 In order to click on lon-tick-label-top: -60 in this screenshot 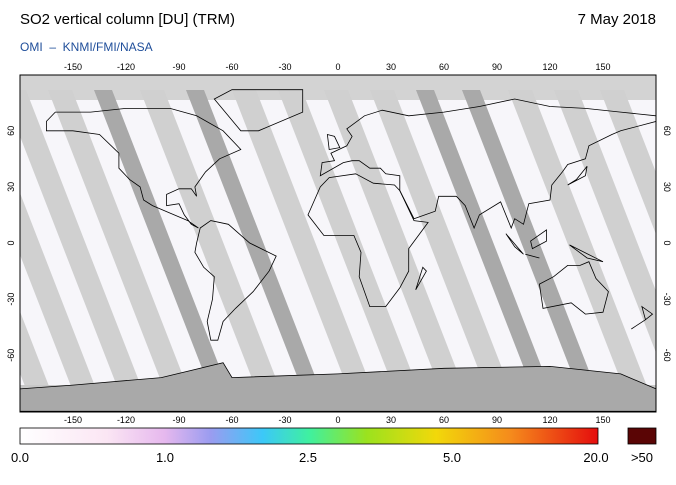, I will do `click(231, 67)`.